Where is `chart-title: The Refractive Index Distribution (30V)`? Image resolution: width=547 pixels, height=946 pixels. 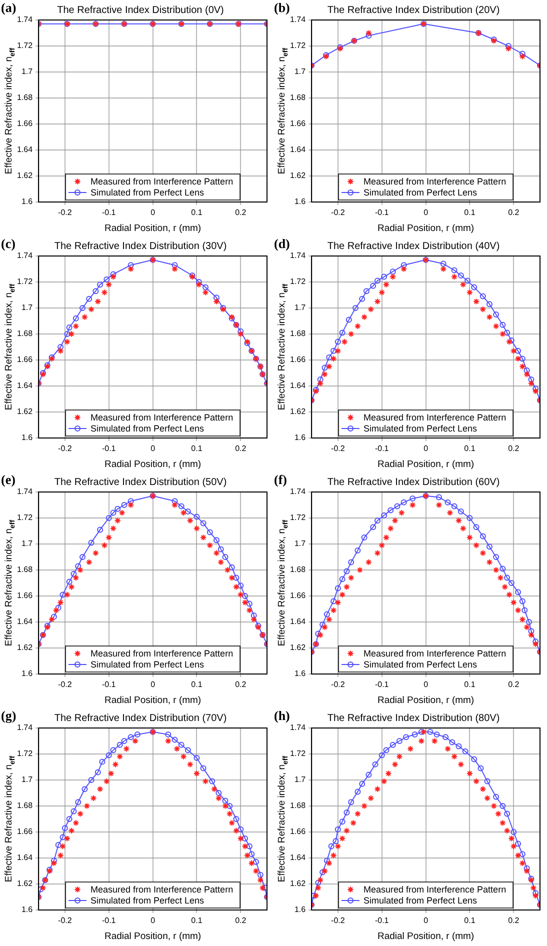
chart-title: The Refractive Index Distribution (30V) is located at coordinates (140, 246).